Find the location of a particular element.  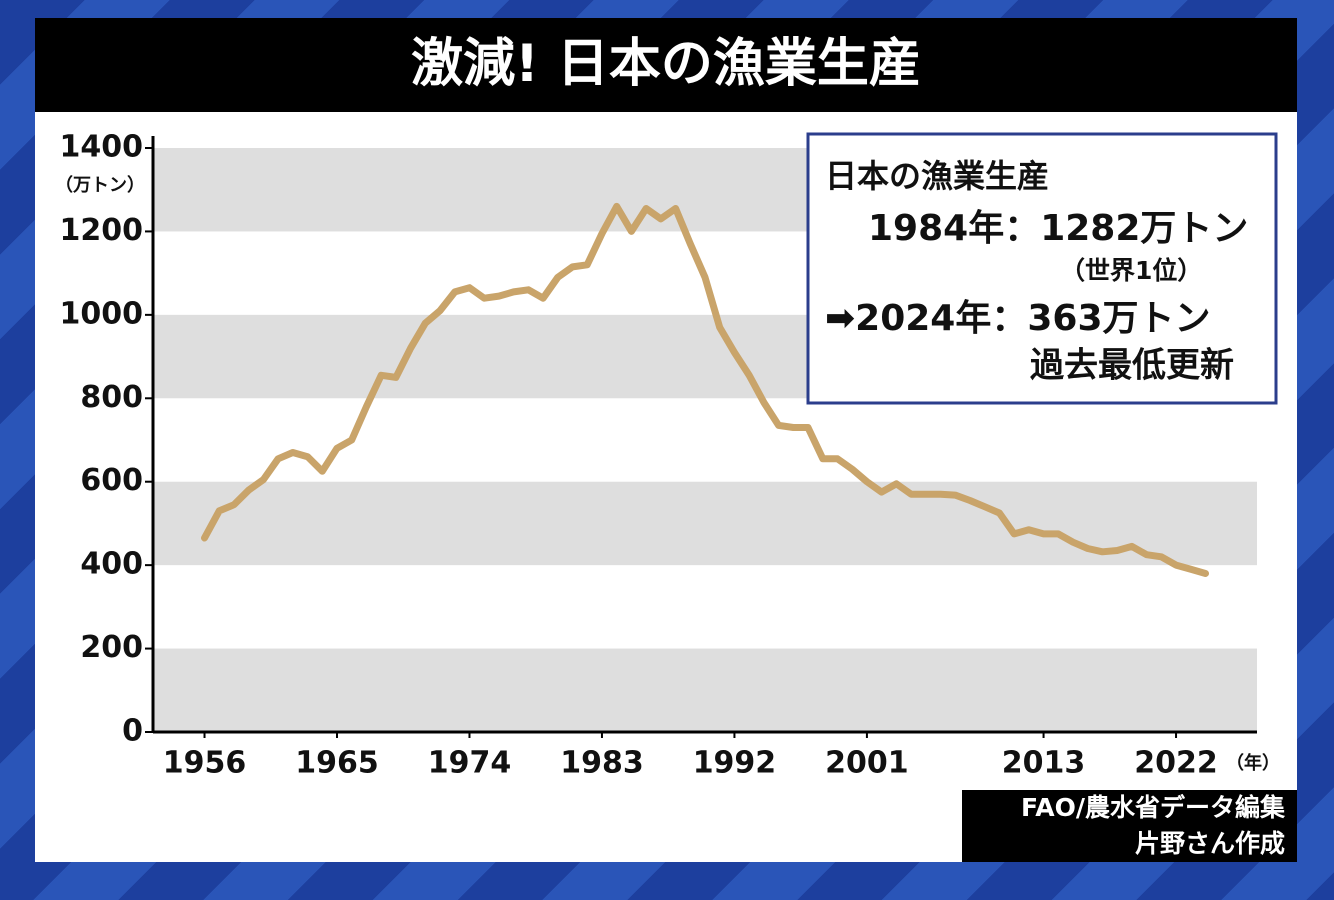

y-tick-label: 600 is located at coordinates (111, 480).